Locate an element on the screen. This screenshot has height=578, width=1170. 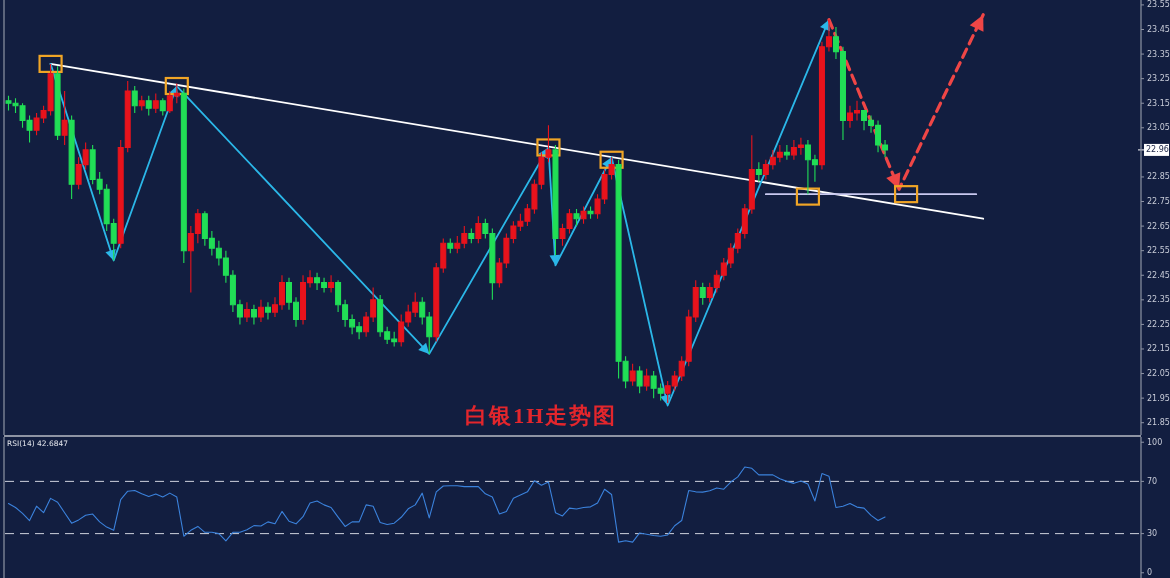
y-tick-label: 100 is located at coordinates (1155, 442).